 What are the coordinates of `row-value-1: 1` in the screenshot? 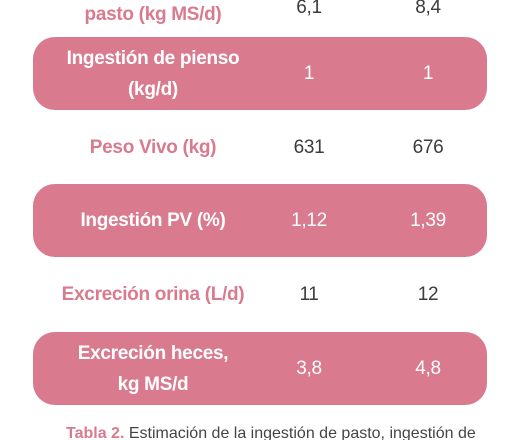 It's located at (309, 73).